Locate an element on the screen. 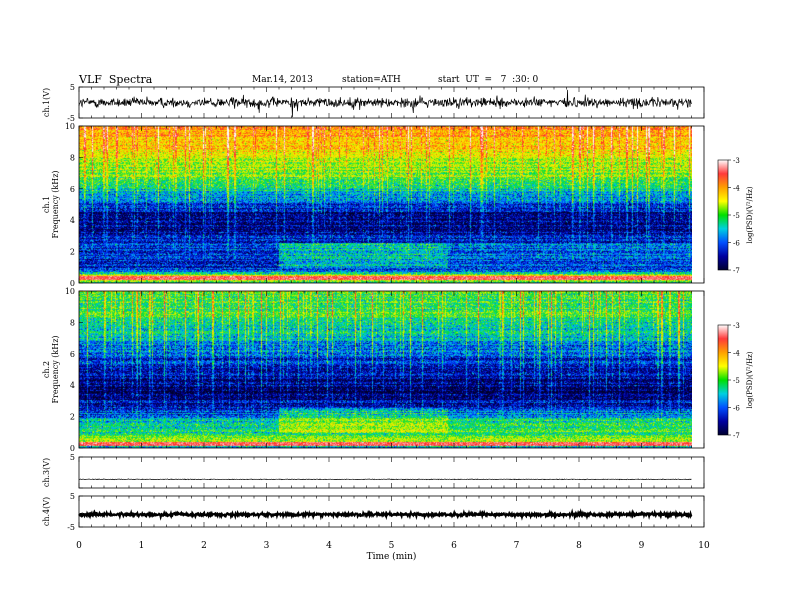 This screenshot has height=612, width=792. channel-label: ch.2 is located at coordinates (46, 369).